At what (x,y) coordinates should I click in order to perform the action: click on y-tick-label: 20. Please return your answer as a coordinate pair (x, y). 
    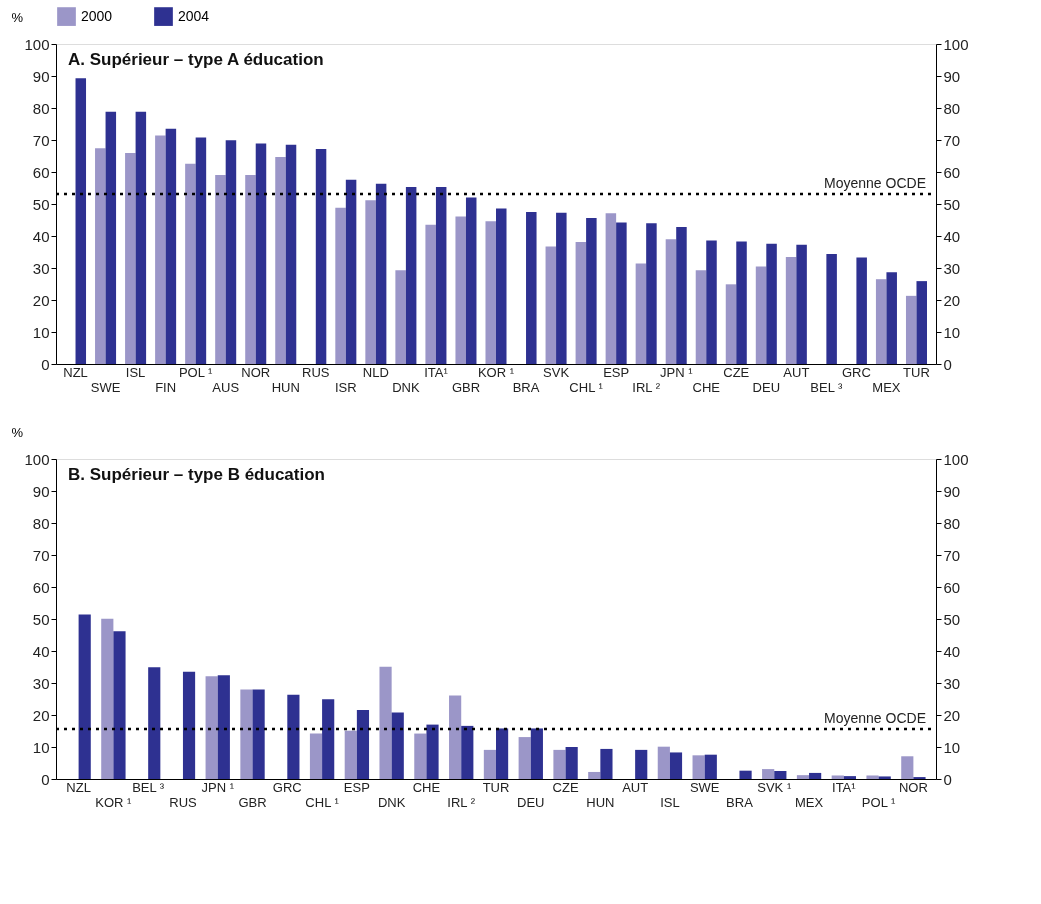
    Looking at the image, I should click on (41, 715).